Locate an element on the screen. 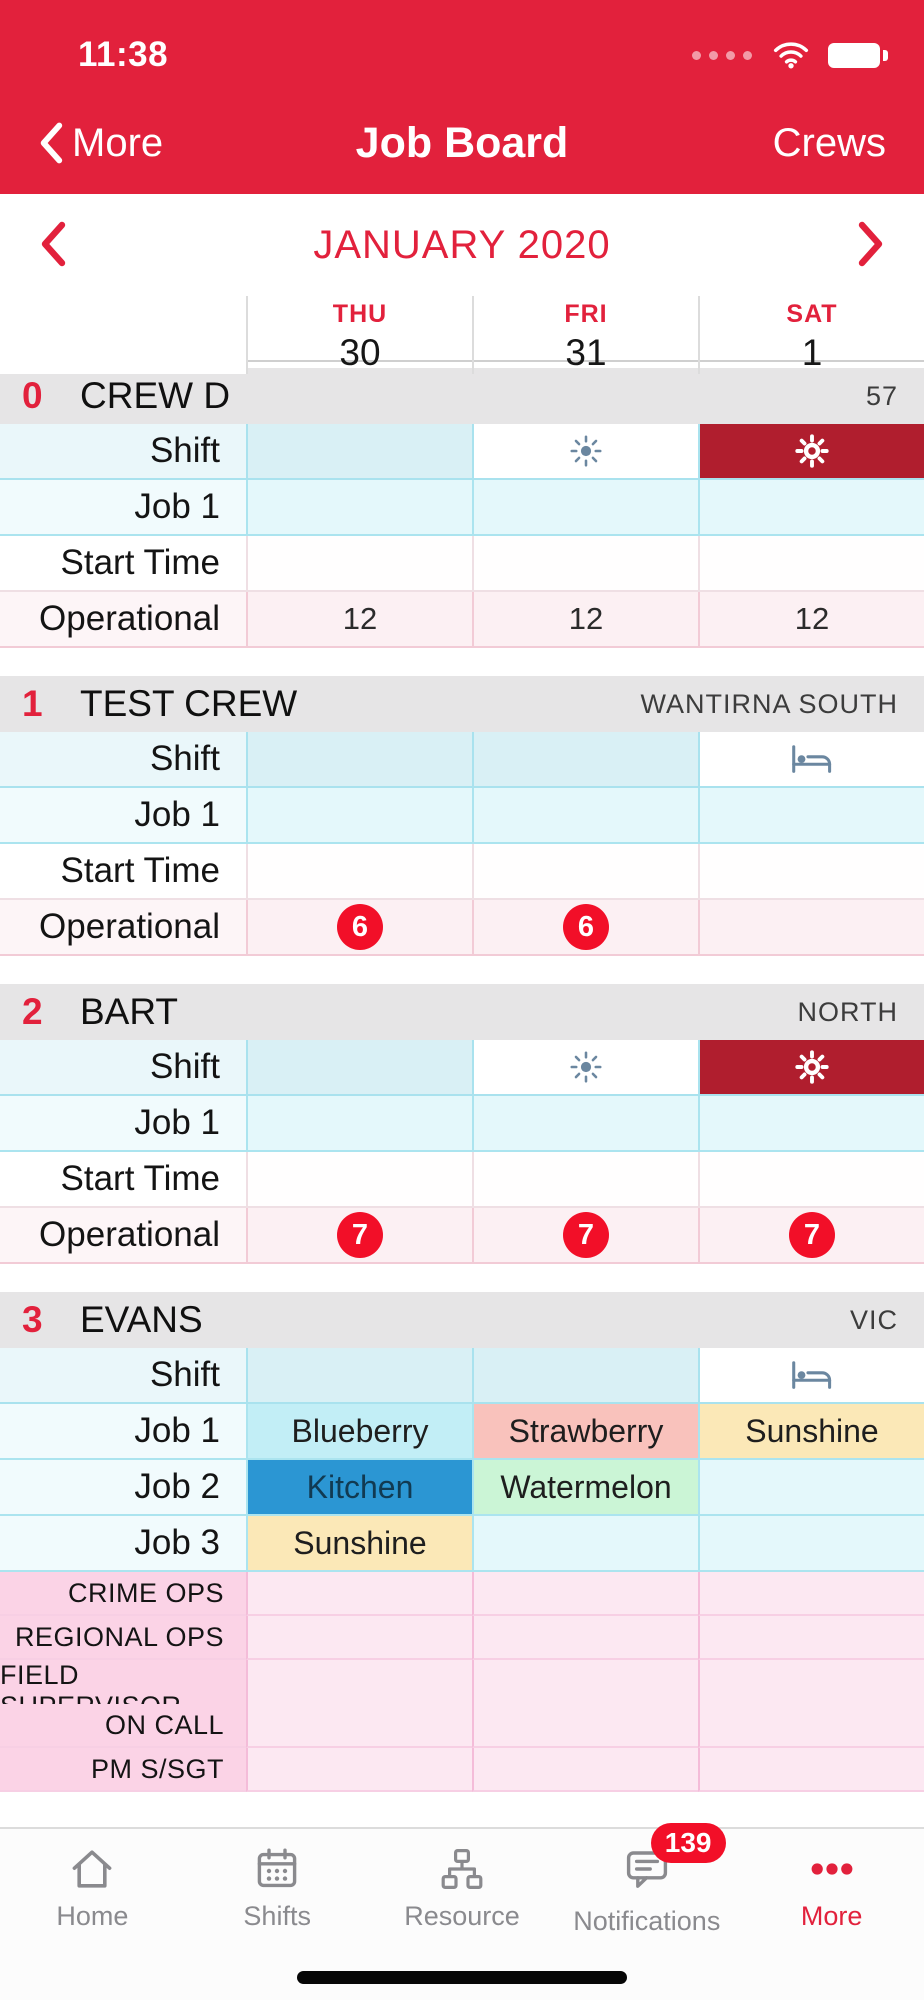  job-assignment: Sunshine is located at coordinates (812, 1430).